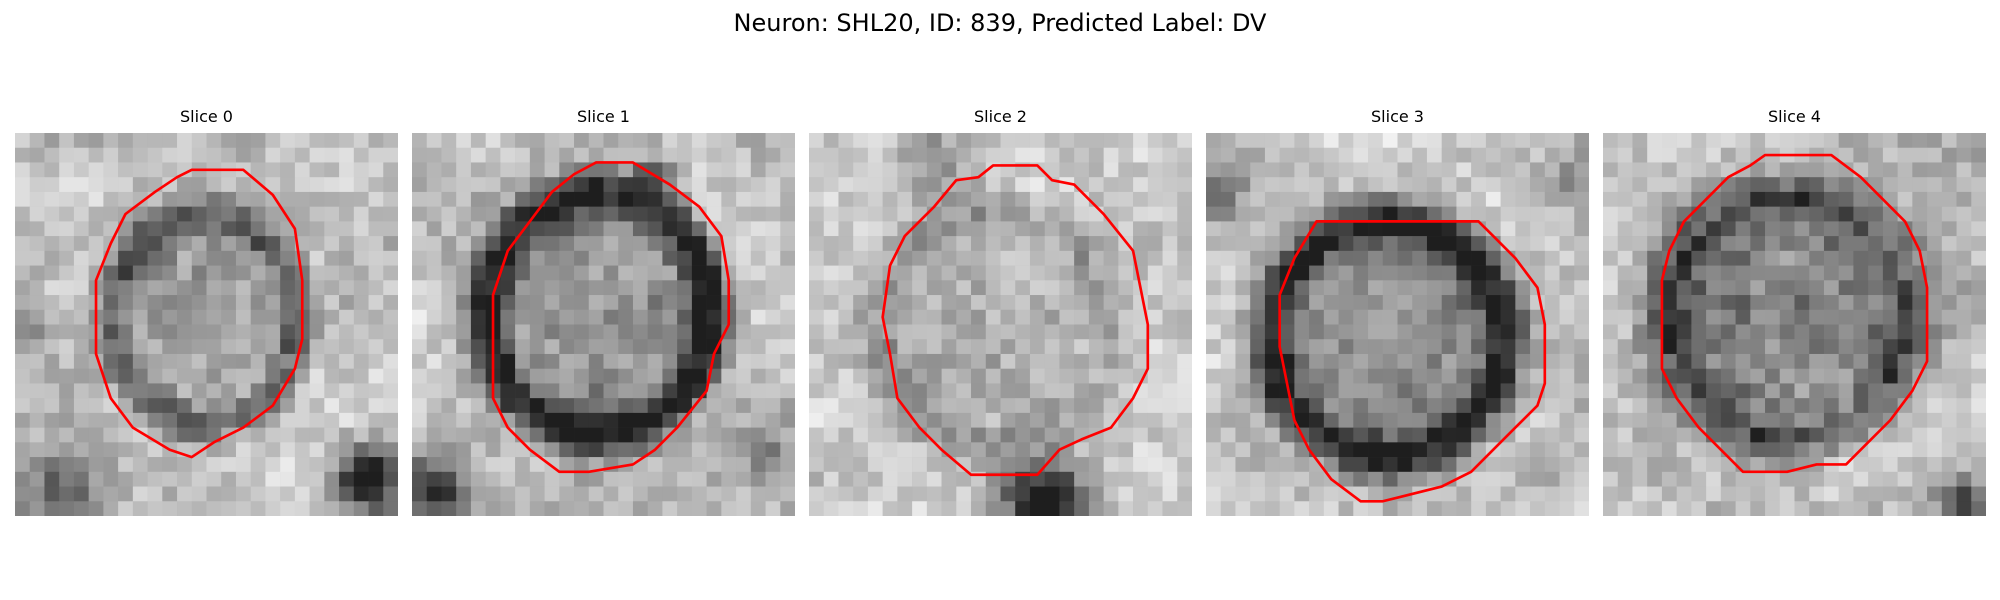  Describe the element at coordinates (1000, 116) in the screenshot. I see `slice-title-2: Slice 2` at that location.